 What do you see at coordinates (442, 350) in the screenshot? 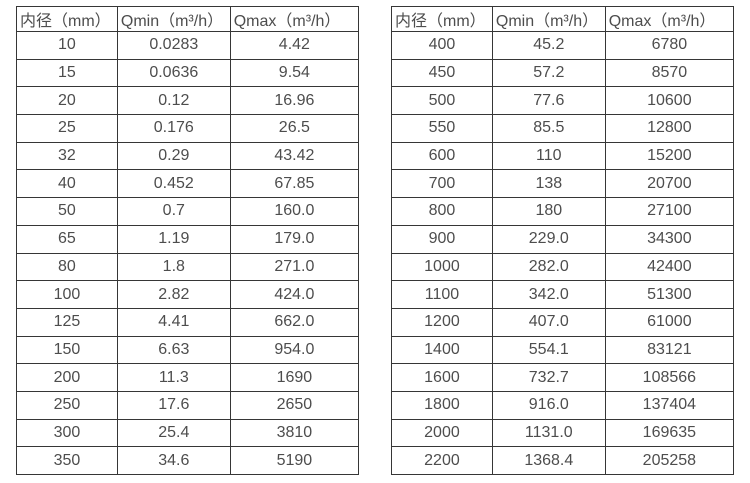
I see `table-cell: 1400` at bounding box center [442, 350].